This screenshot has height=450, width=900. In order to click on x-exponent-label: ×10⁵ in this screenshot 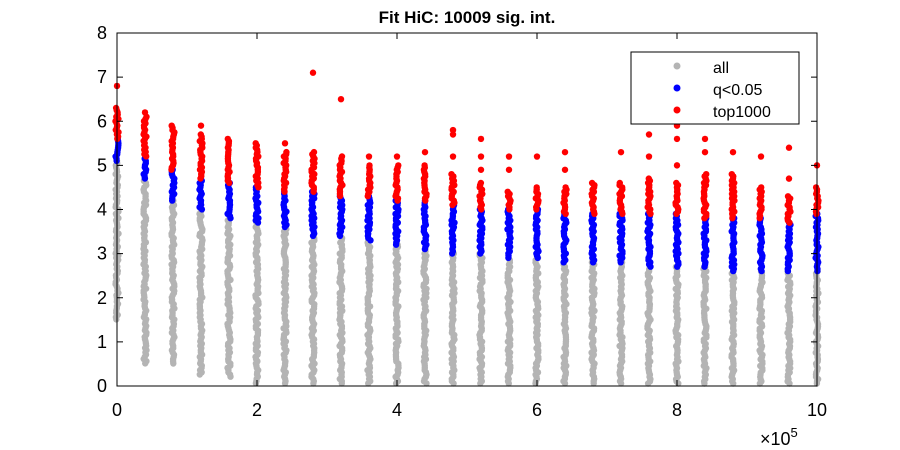, I will do `click(779, 437)`.